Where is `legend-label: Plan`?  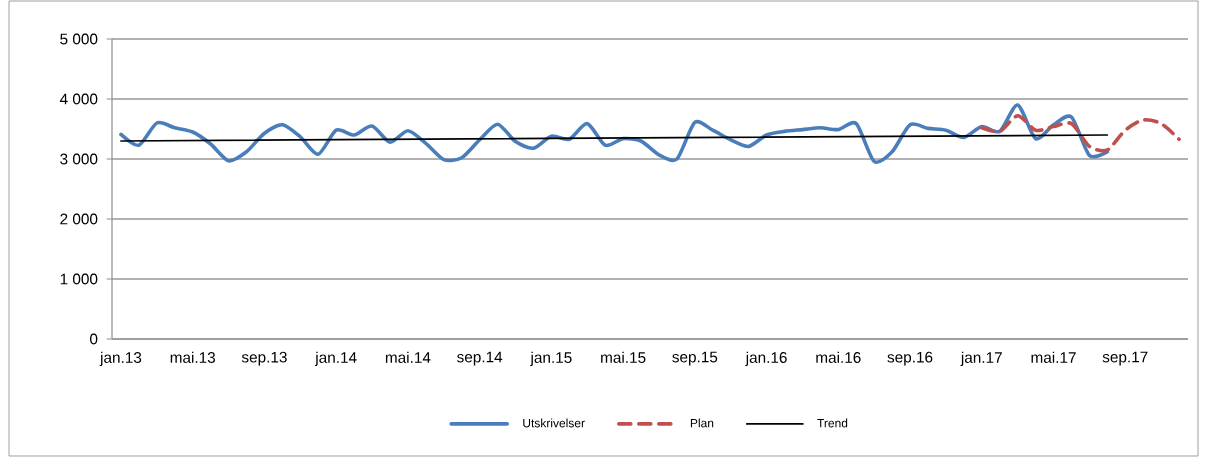 legend-label: Plan is located at coordinates (702, 423).